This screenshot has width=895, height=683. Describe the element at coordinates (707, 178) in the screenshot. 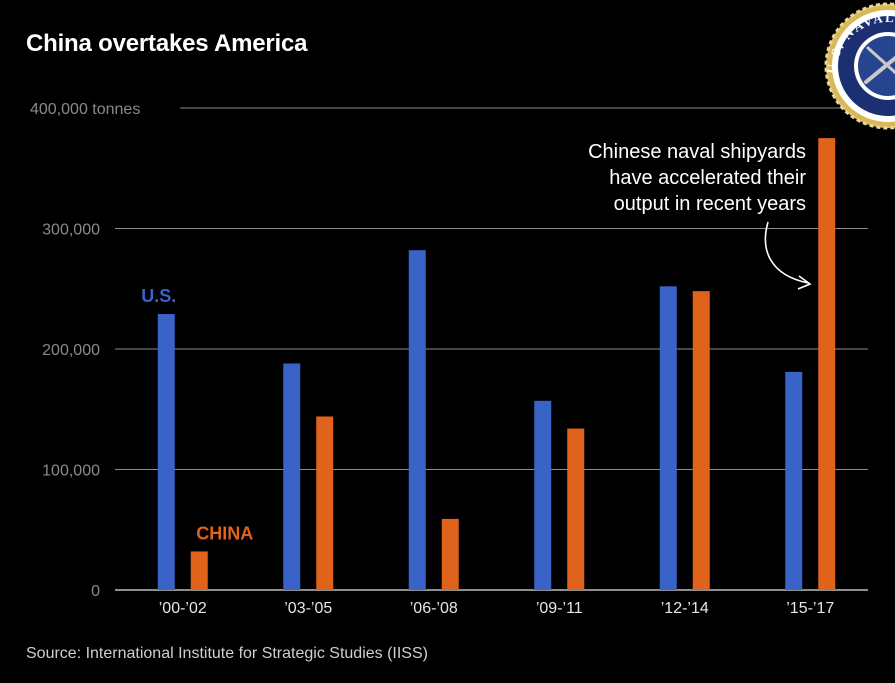

I see `annotation-line: have accelerated their` at that location.